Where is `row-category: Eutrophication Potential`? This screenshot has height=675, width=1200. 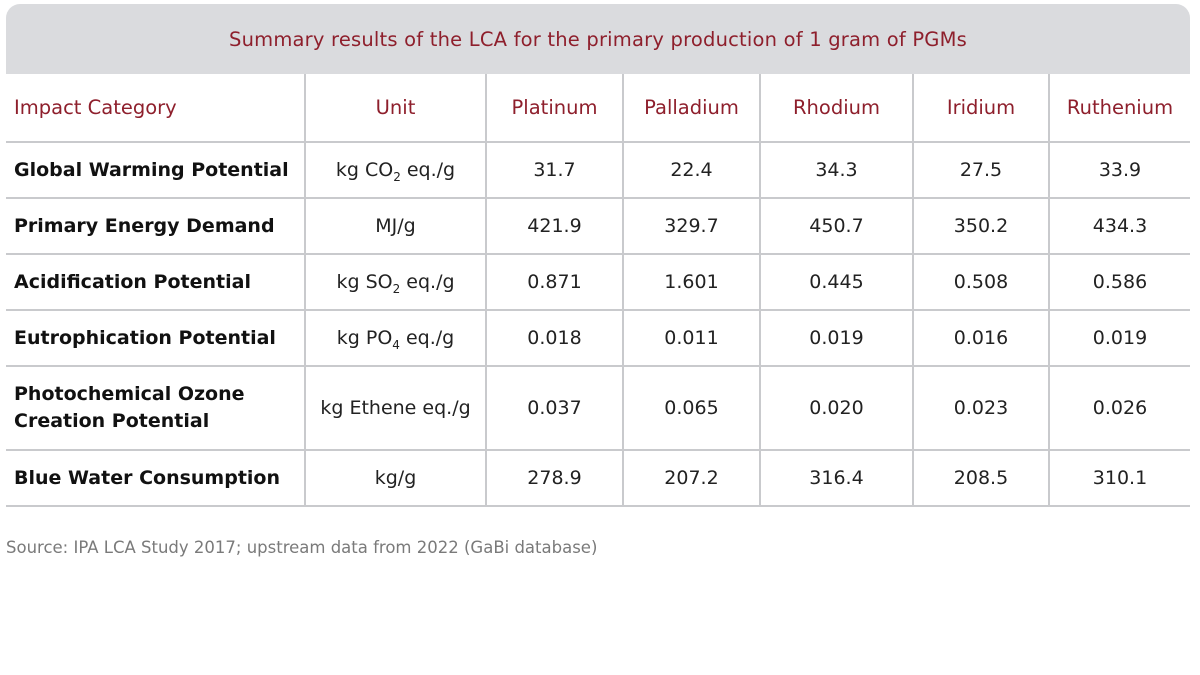
row-category: Eutrophication Potential is located at coordinates (156, 338).